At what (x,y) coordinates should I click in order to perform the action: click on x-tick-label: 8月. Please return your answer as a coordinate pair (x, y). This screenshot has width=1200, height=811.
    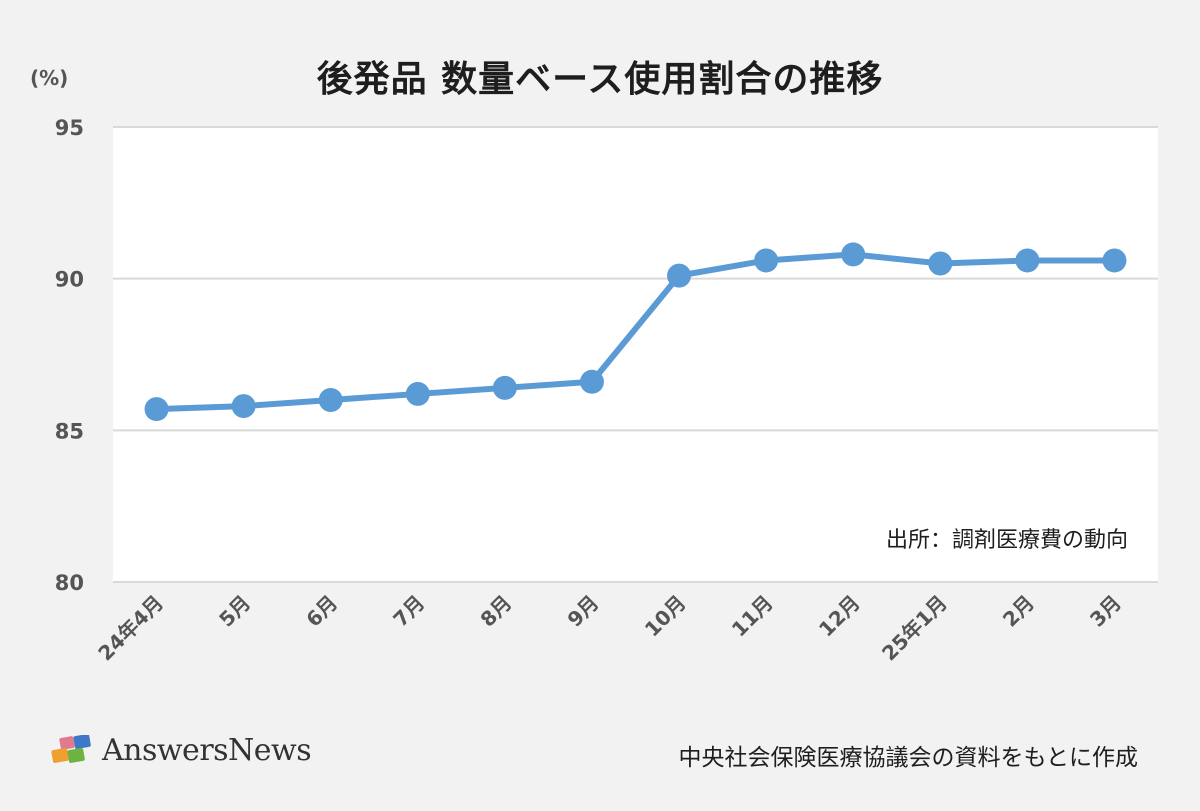
    Looking at the image, I should click on (495, 611).